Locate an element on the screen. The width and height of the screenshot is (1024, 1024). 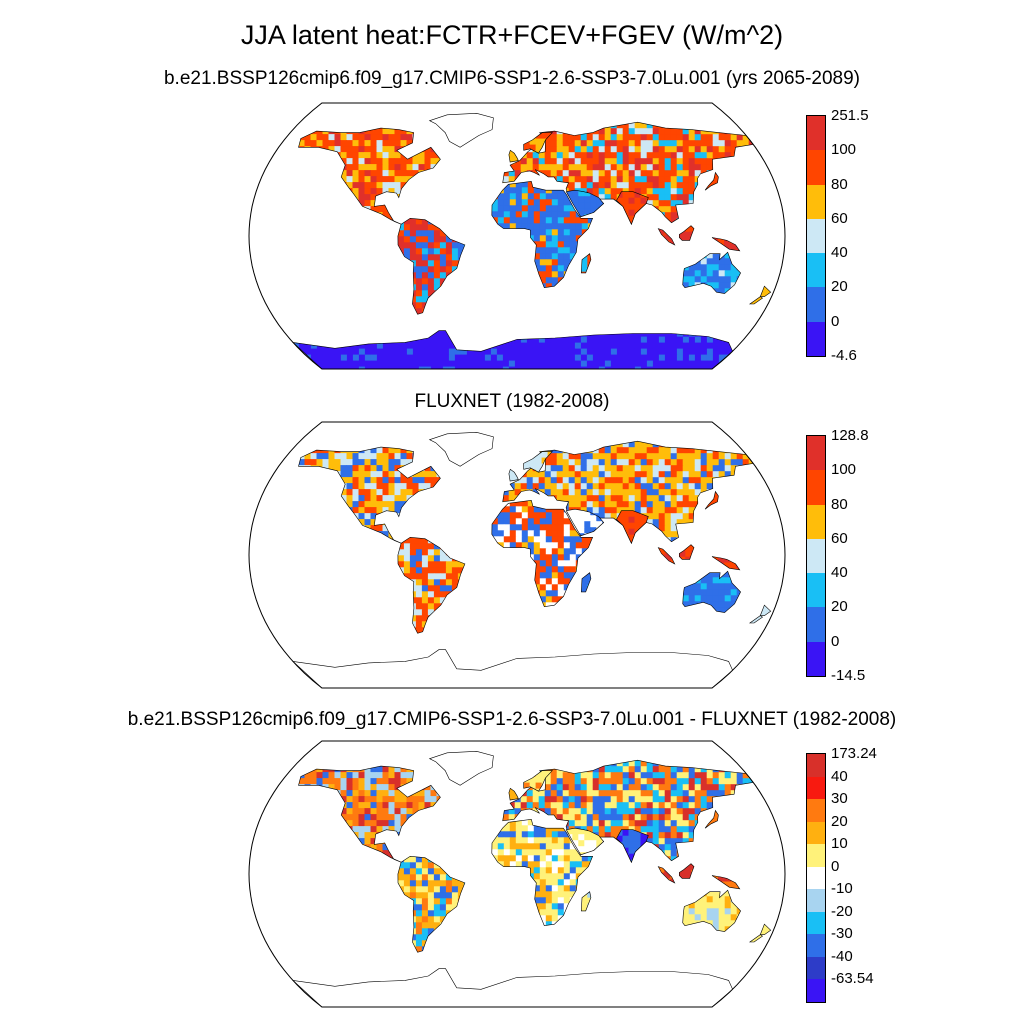
colorbar-2-tick-label: 40 is located at coordinates (839, 573).